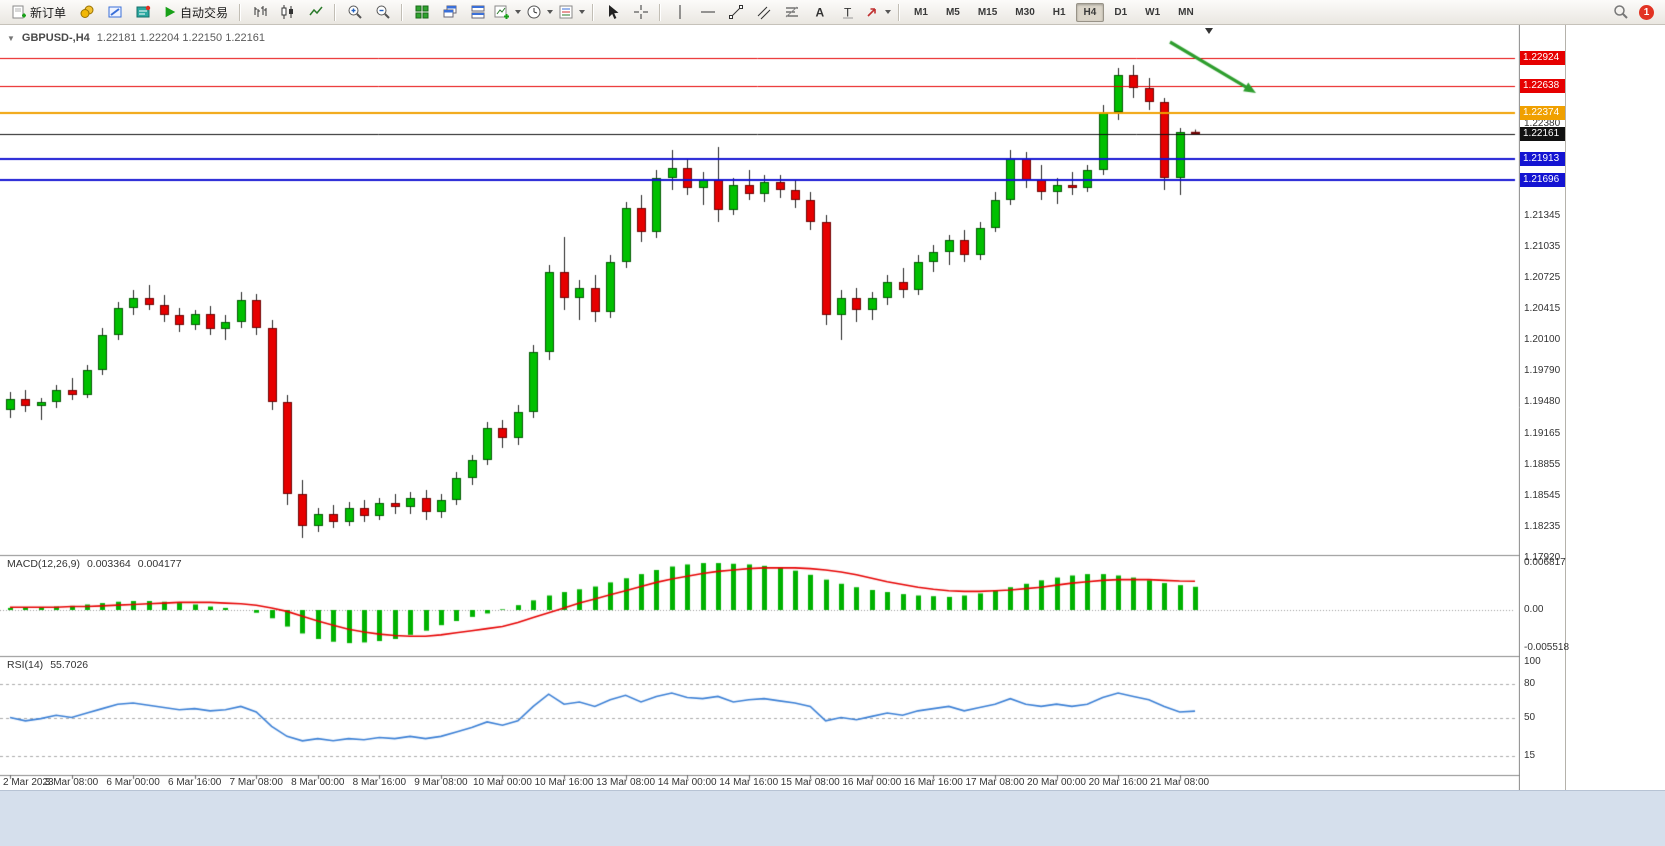 The height and width of the screenshot is (846, 1665). What do you see at coordinates (1186, 12) in the screenshot?
I see `timeframe-mn: MN` at bounding box center [1186, 12].